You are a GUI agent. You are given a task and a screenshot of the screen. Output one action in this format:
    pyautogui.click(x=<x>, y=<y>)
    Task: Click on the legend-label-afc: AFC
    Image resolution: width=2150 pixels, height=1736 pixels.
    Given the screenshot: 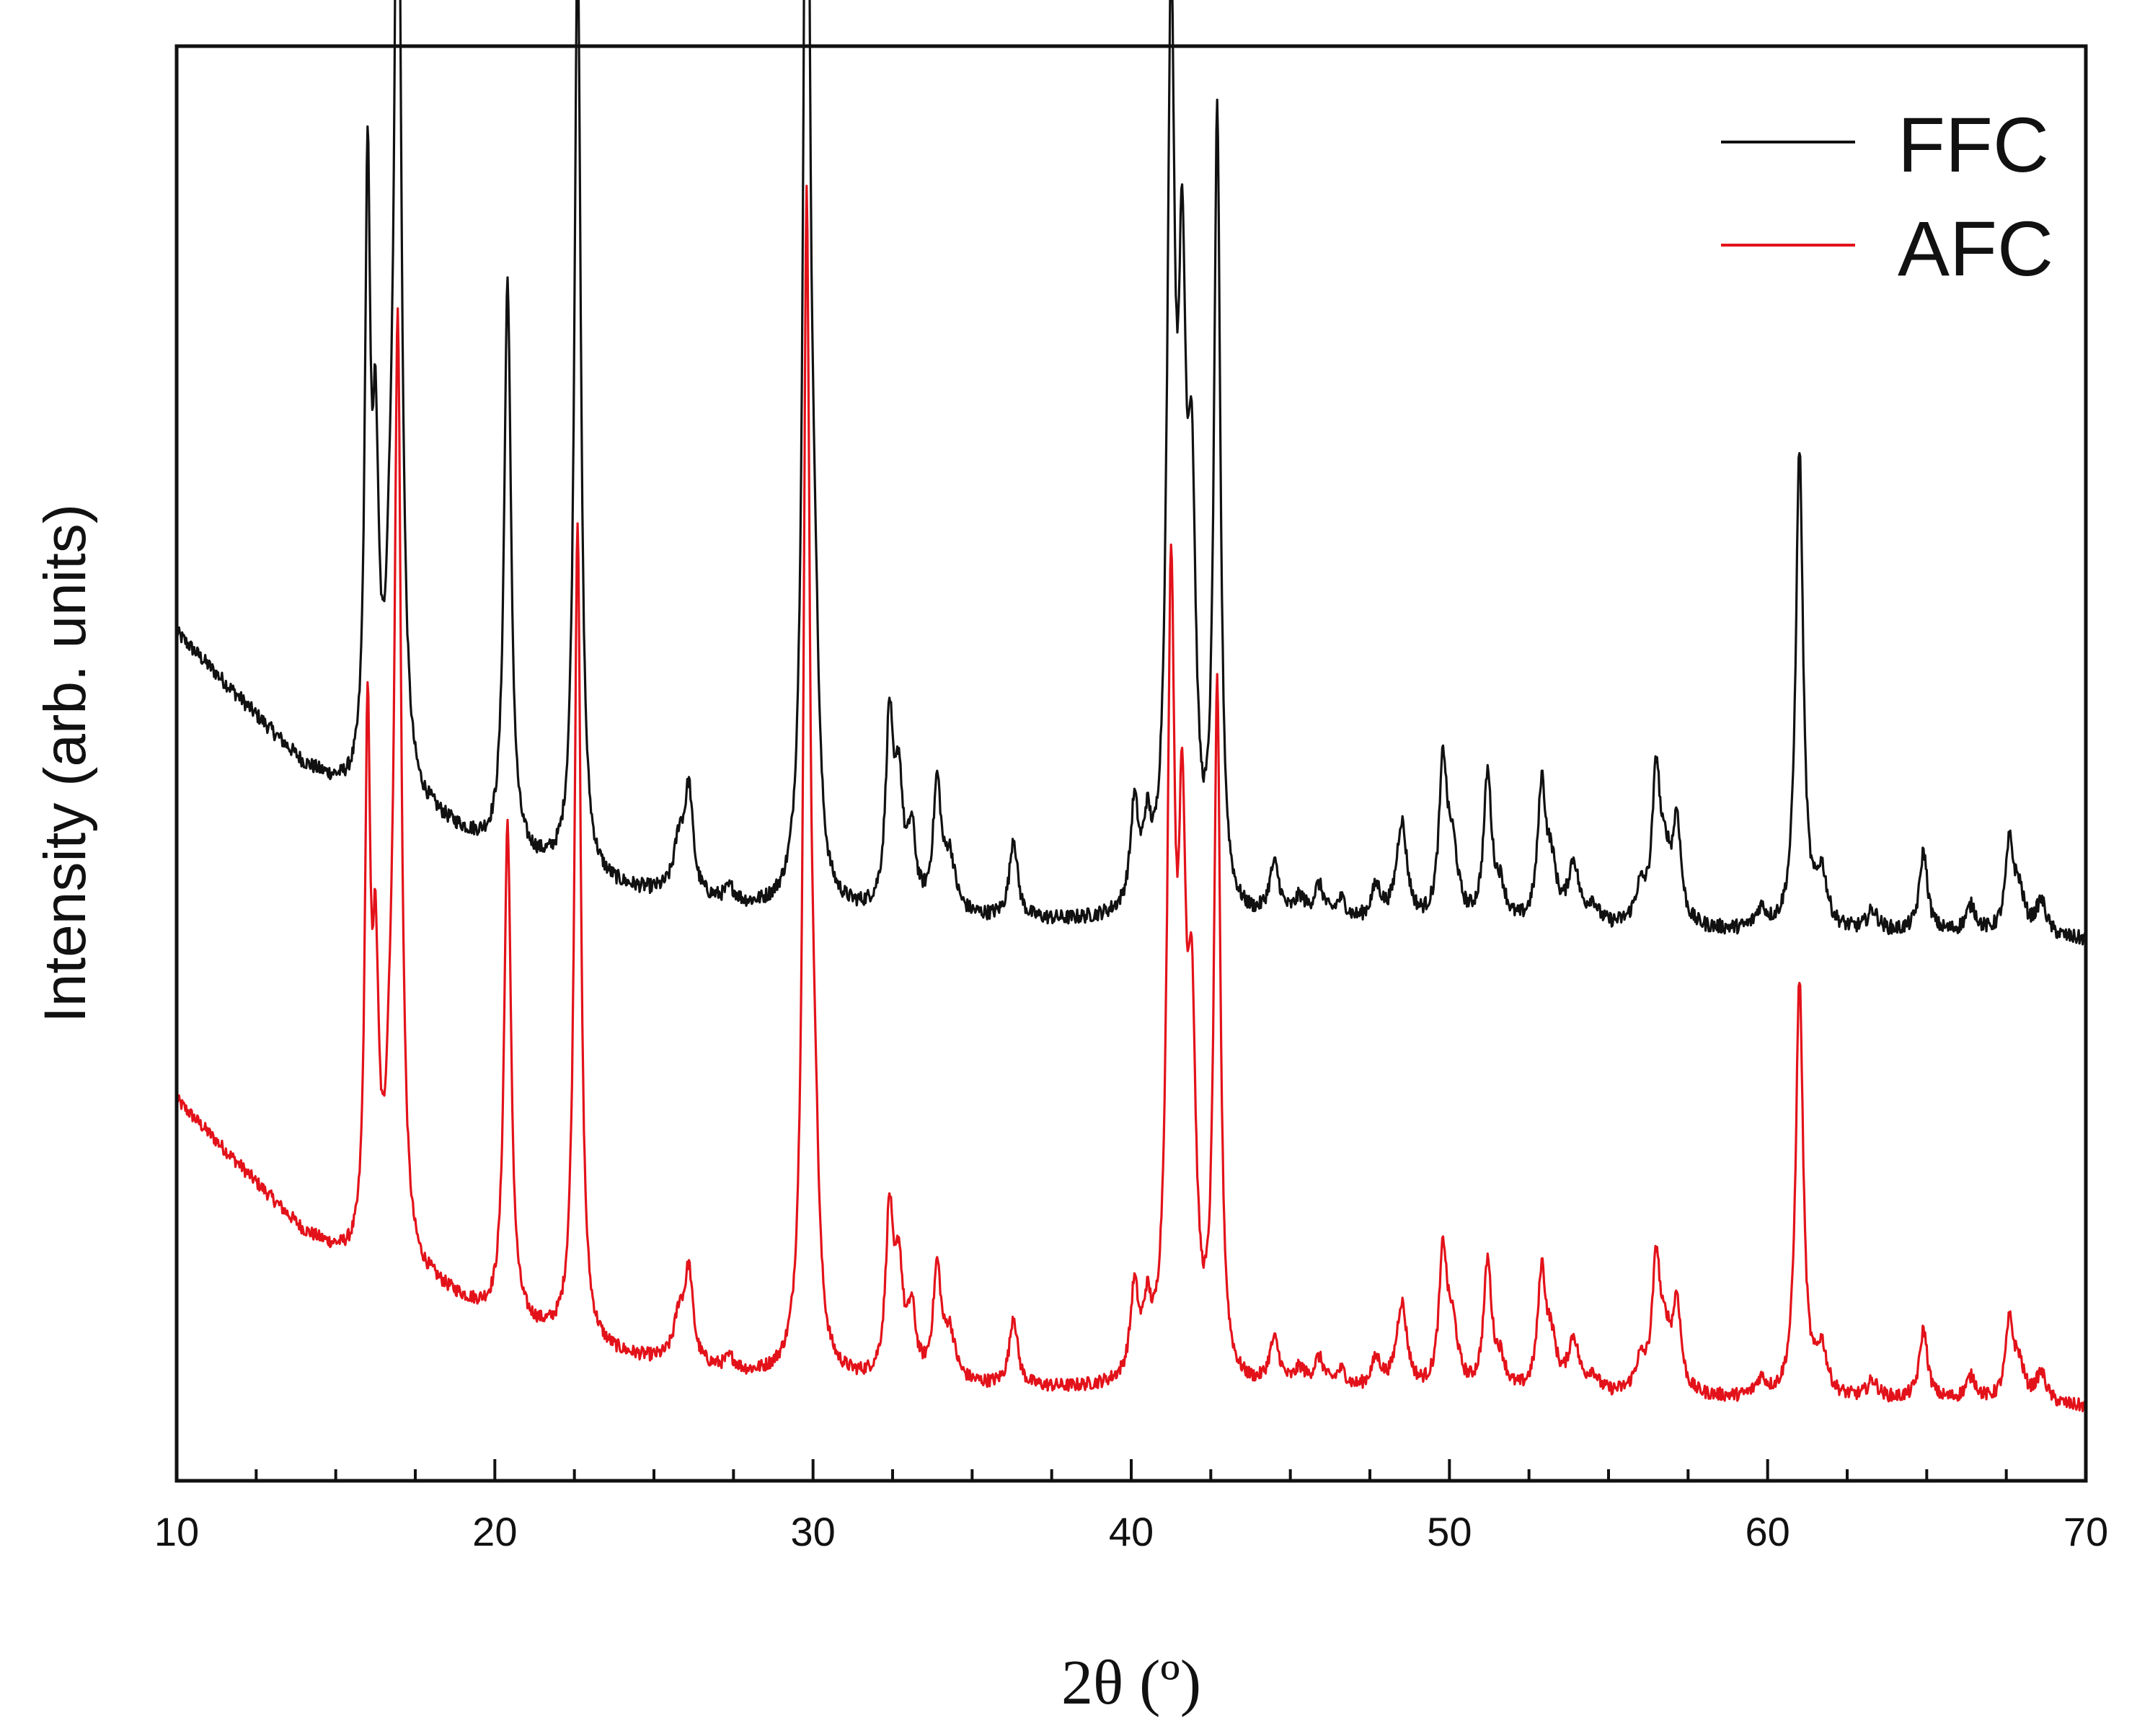 What is the action you would take?
    pyautogui.click(x=1975, y=249)
    